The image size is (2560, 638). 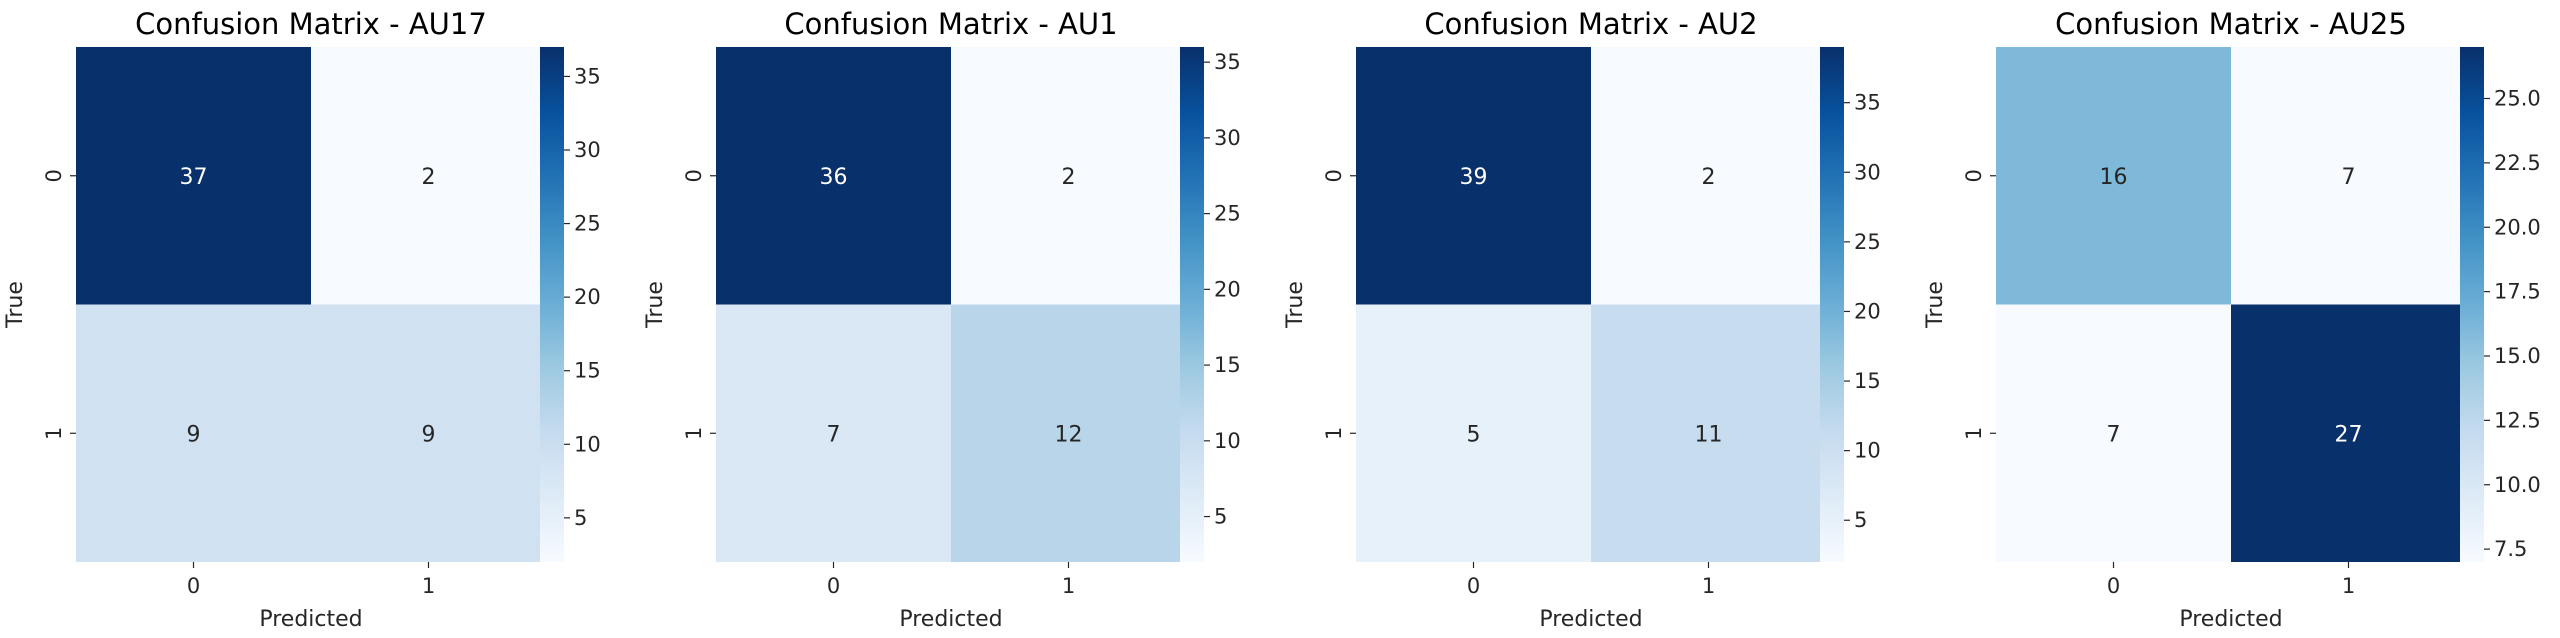 What do you see at coordinates (2517, 485) in the screenshot?
I see `colorbar-tick-label: 10.0` at bounding box center [2517, 485].